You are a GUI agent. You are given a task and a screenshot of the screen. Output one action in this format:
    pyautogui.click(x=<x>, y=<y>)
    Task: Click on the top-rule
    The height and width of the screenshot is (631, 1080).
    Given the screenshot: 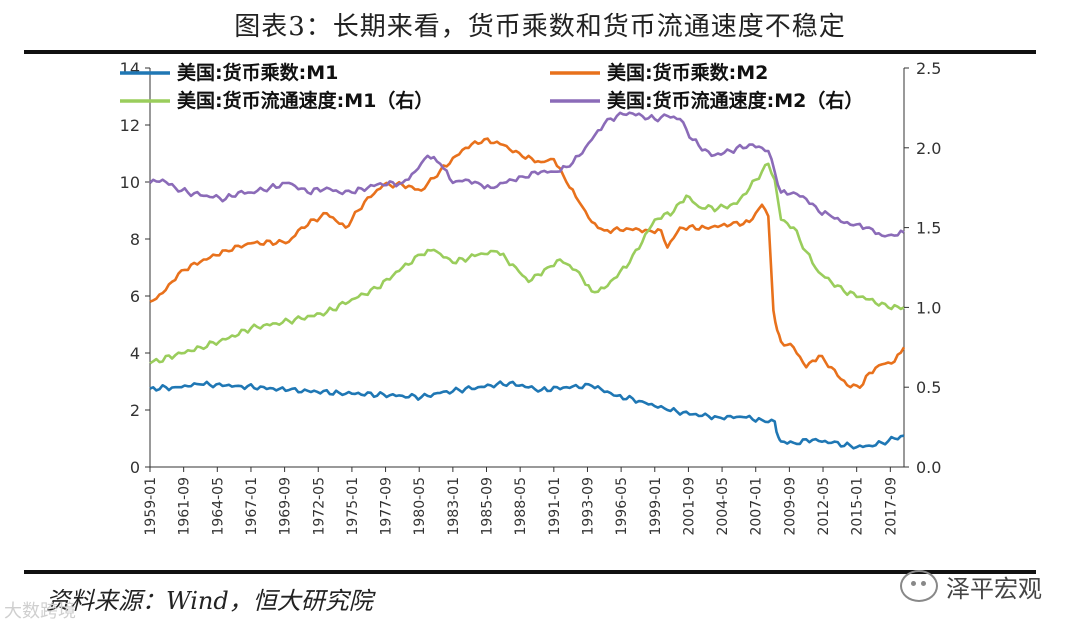 What is the action you would take?
    pyautogui.click(x=530, y=52)
    